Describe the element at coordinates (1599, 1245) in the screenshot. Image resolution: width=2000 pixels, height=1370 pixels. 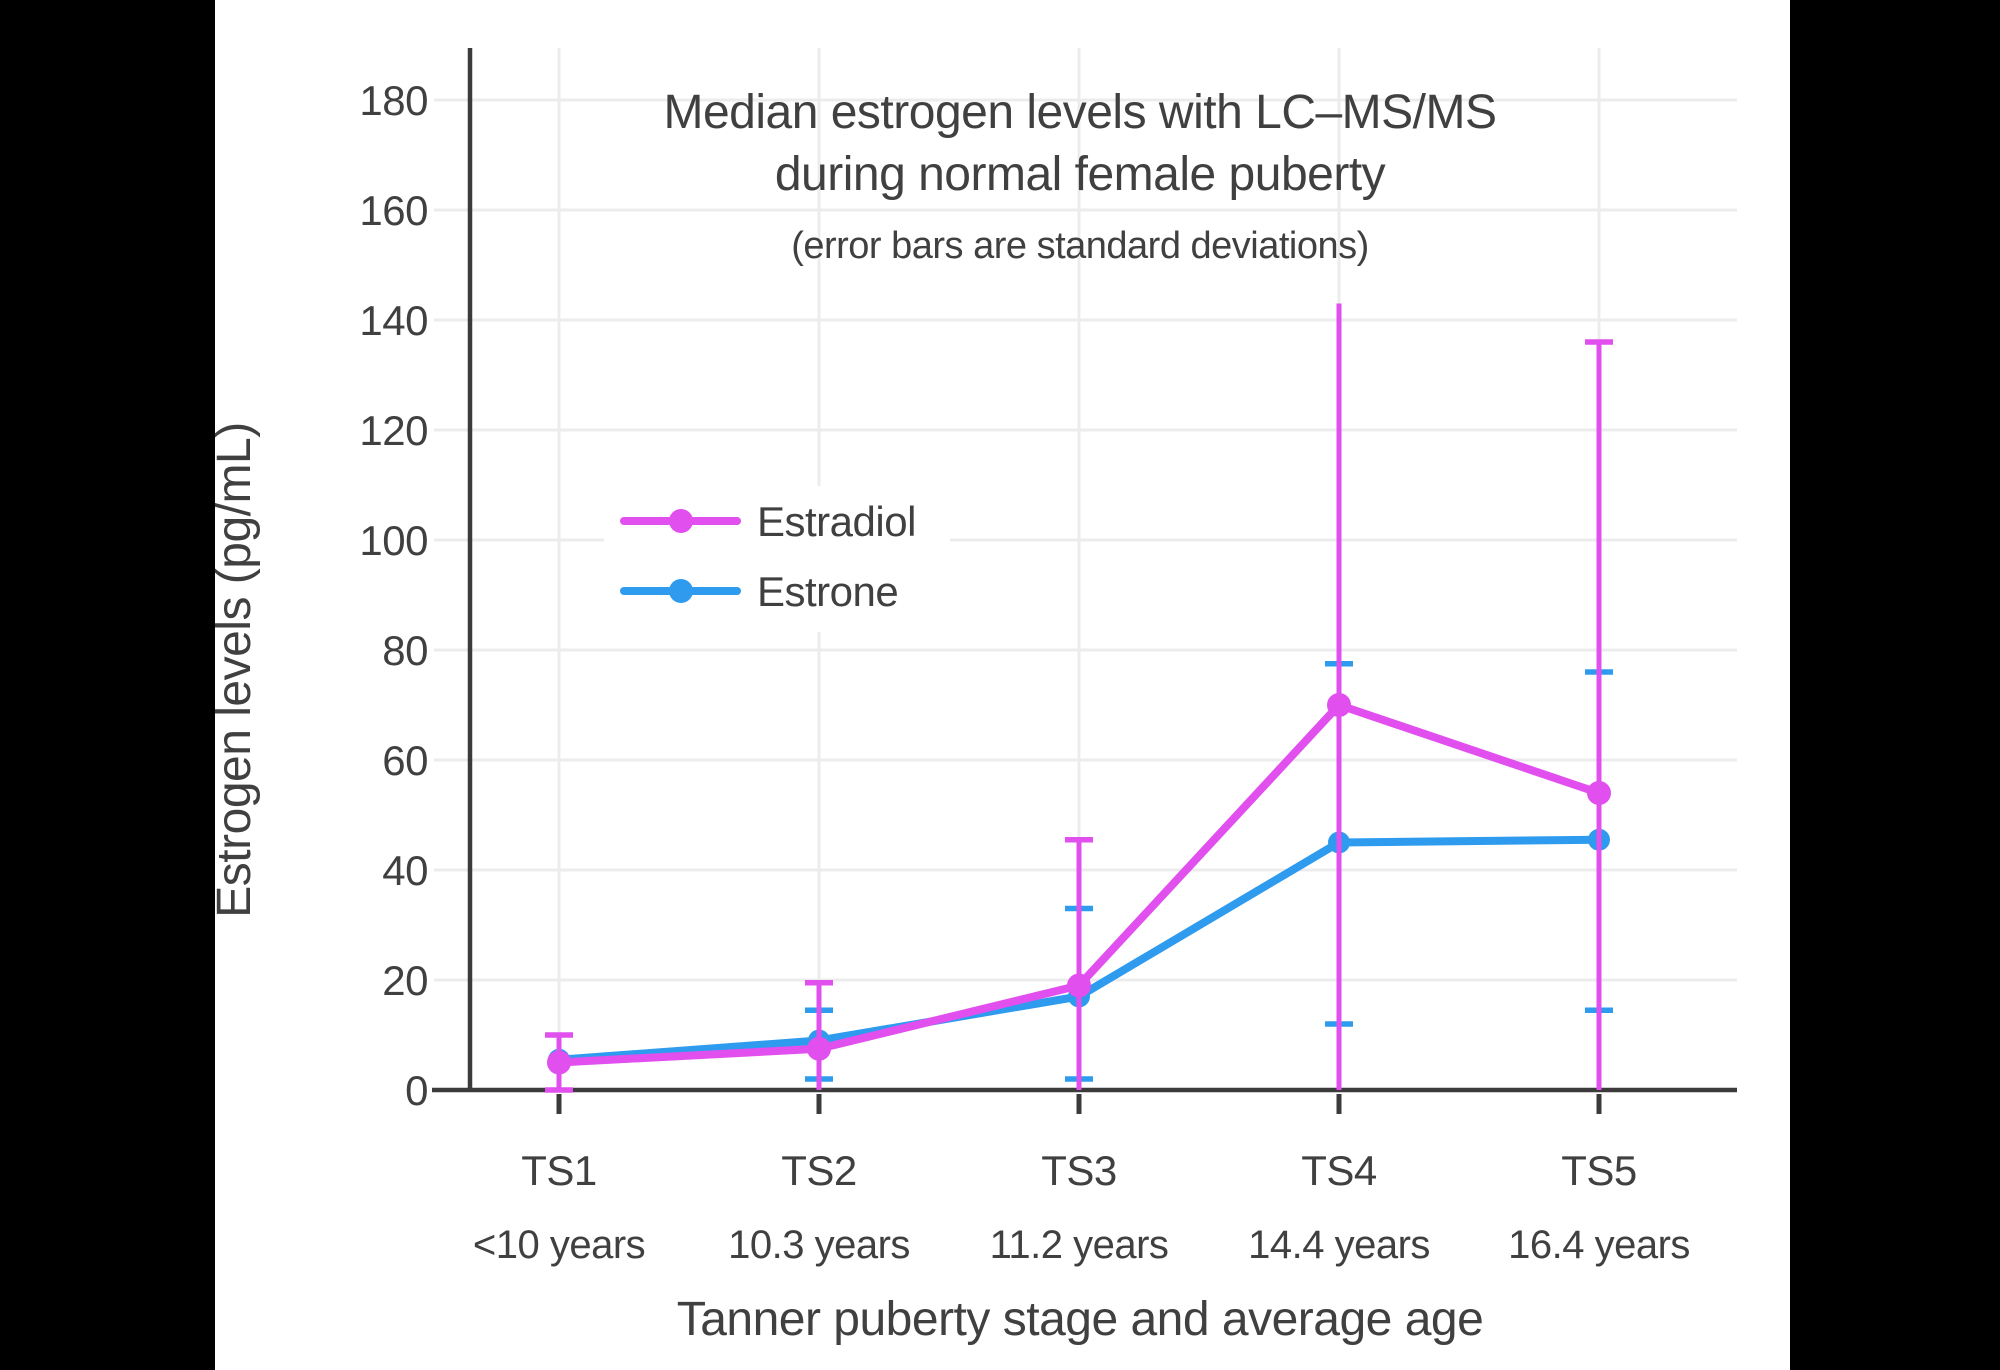
I see `x-age-label-TS5: 16.4 years` at that location.